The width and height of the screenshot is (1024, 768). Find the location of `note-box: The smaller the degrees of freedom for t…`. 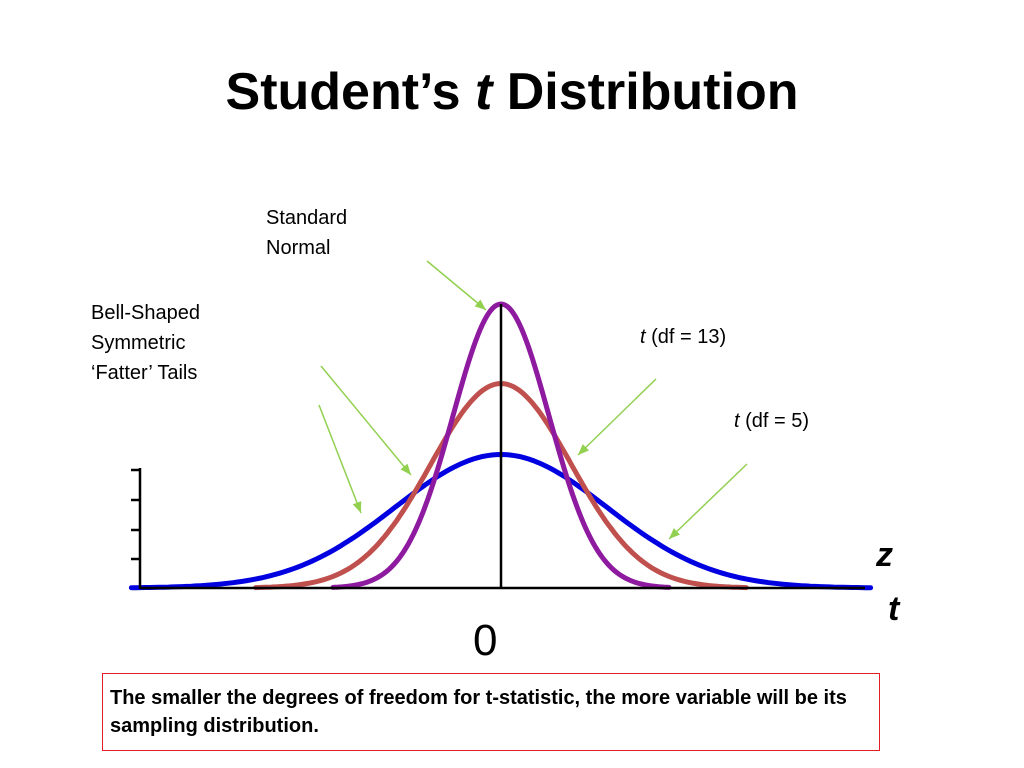

note-box: The smaller the degrees of freedom for t… is located at coordinates (491, 712).